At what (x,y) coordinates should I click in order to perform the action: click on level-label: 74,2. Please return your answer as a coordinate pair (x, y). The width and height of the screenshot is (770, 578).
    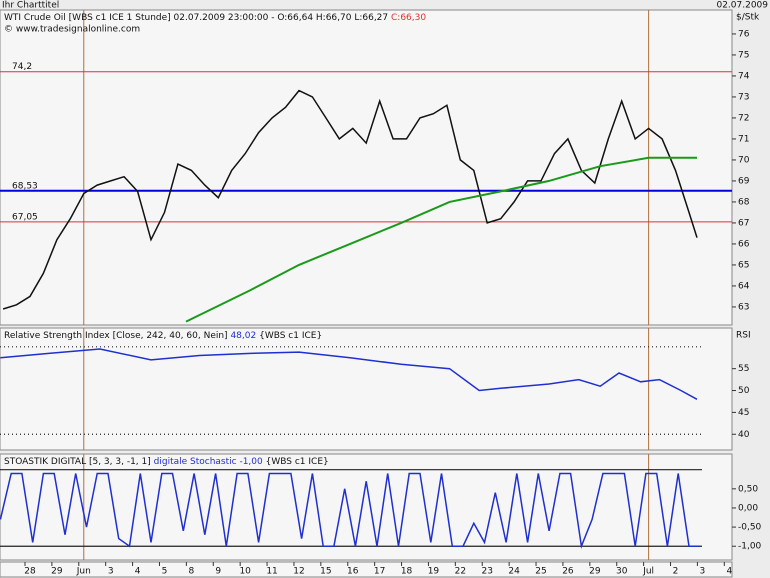
    Looking at the image, I should click on (22, 67).